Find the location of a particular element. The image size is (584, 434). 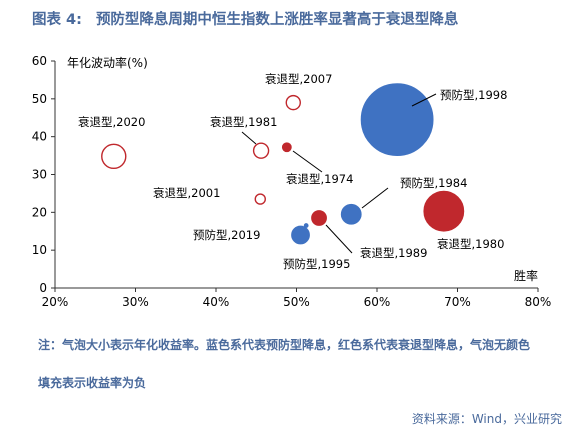

y-tick-label: 0 is located at coordinates (43, 288).